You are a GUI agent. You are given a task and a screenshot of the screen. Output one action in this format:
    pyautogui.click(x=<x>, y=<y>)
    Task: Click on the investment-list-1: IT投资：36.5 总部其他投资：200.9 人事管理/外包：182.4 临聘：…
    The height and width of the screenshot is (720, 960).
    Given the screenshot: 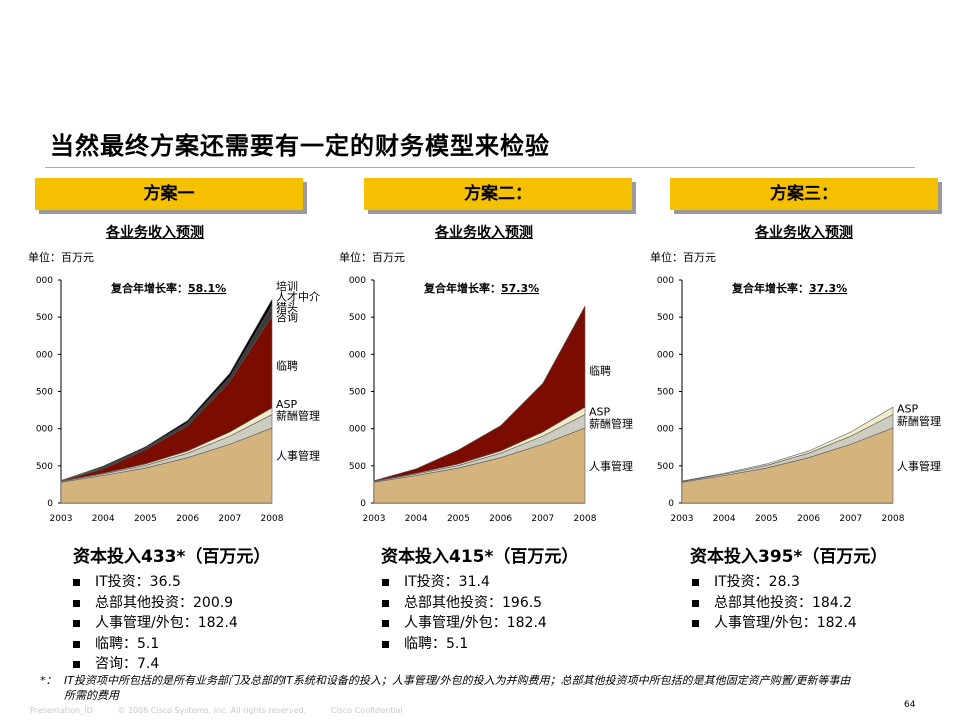 What is the action you would take?
    pyautogui.click(x=154, y=623)
    